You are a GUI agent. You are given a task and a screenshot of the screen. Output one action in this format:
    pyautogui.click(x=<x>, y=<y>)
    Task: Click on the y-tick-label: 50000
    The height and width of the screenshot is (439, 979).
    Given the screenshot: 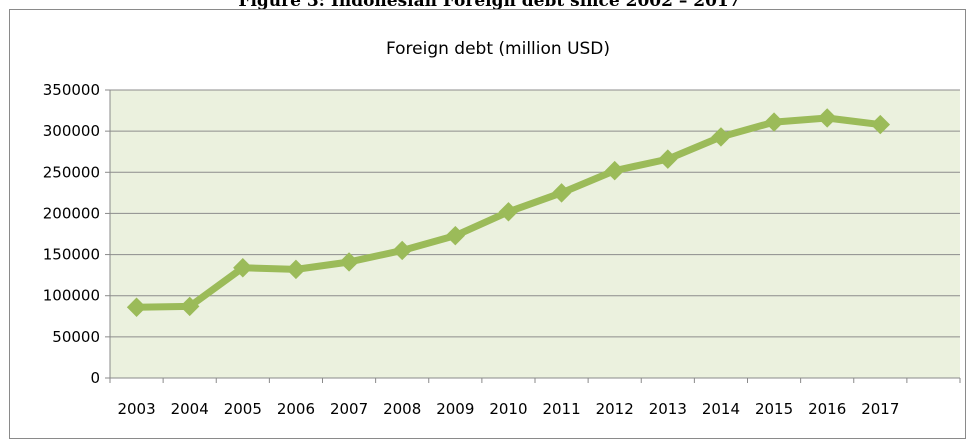 What is the action you would take?
    pyautogui.click(x=76, y=337)
    